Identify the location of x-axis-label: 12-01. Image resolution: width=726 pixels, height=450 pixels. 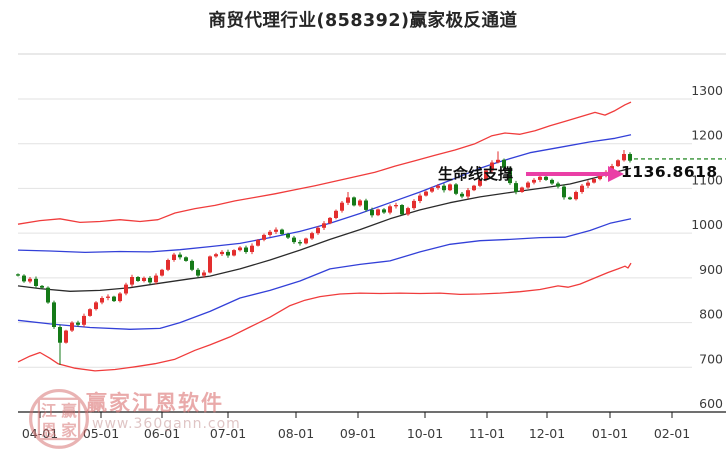
(547, 433).